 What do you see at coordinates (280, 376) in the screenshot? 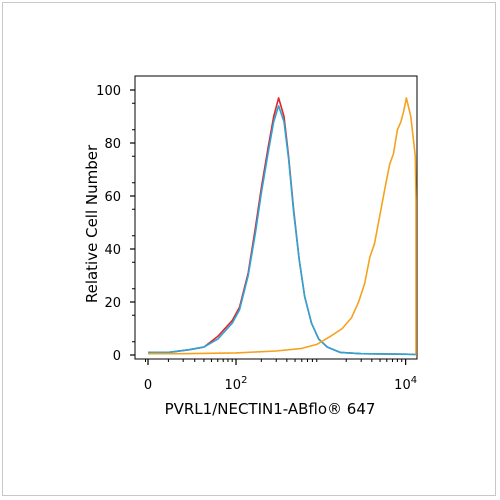
I see `x-axis: 0102104106` at bounding box center [280, 376].